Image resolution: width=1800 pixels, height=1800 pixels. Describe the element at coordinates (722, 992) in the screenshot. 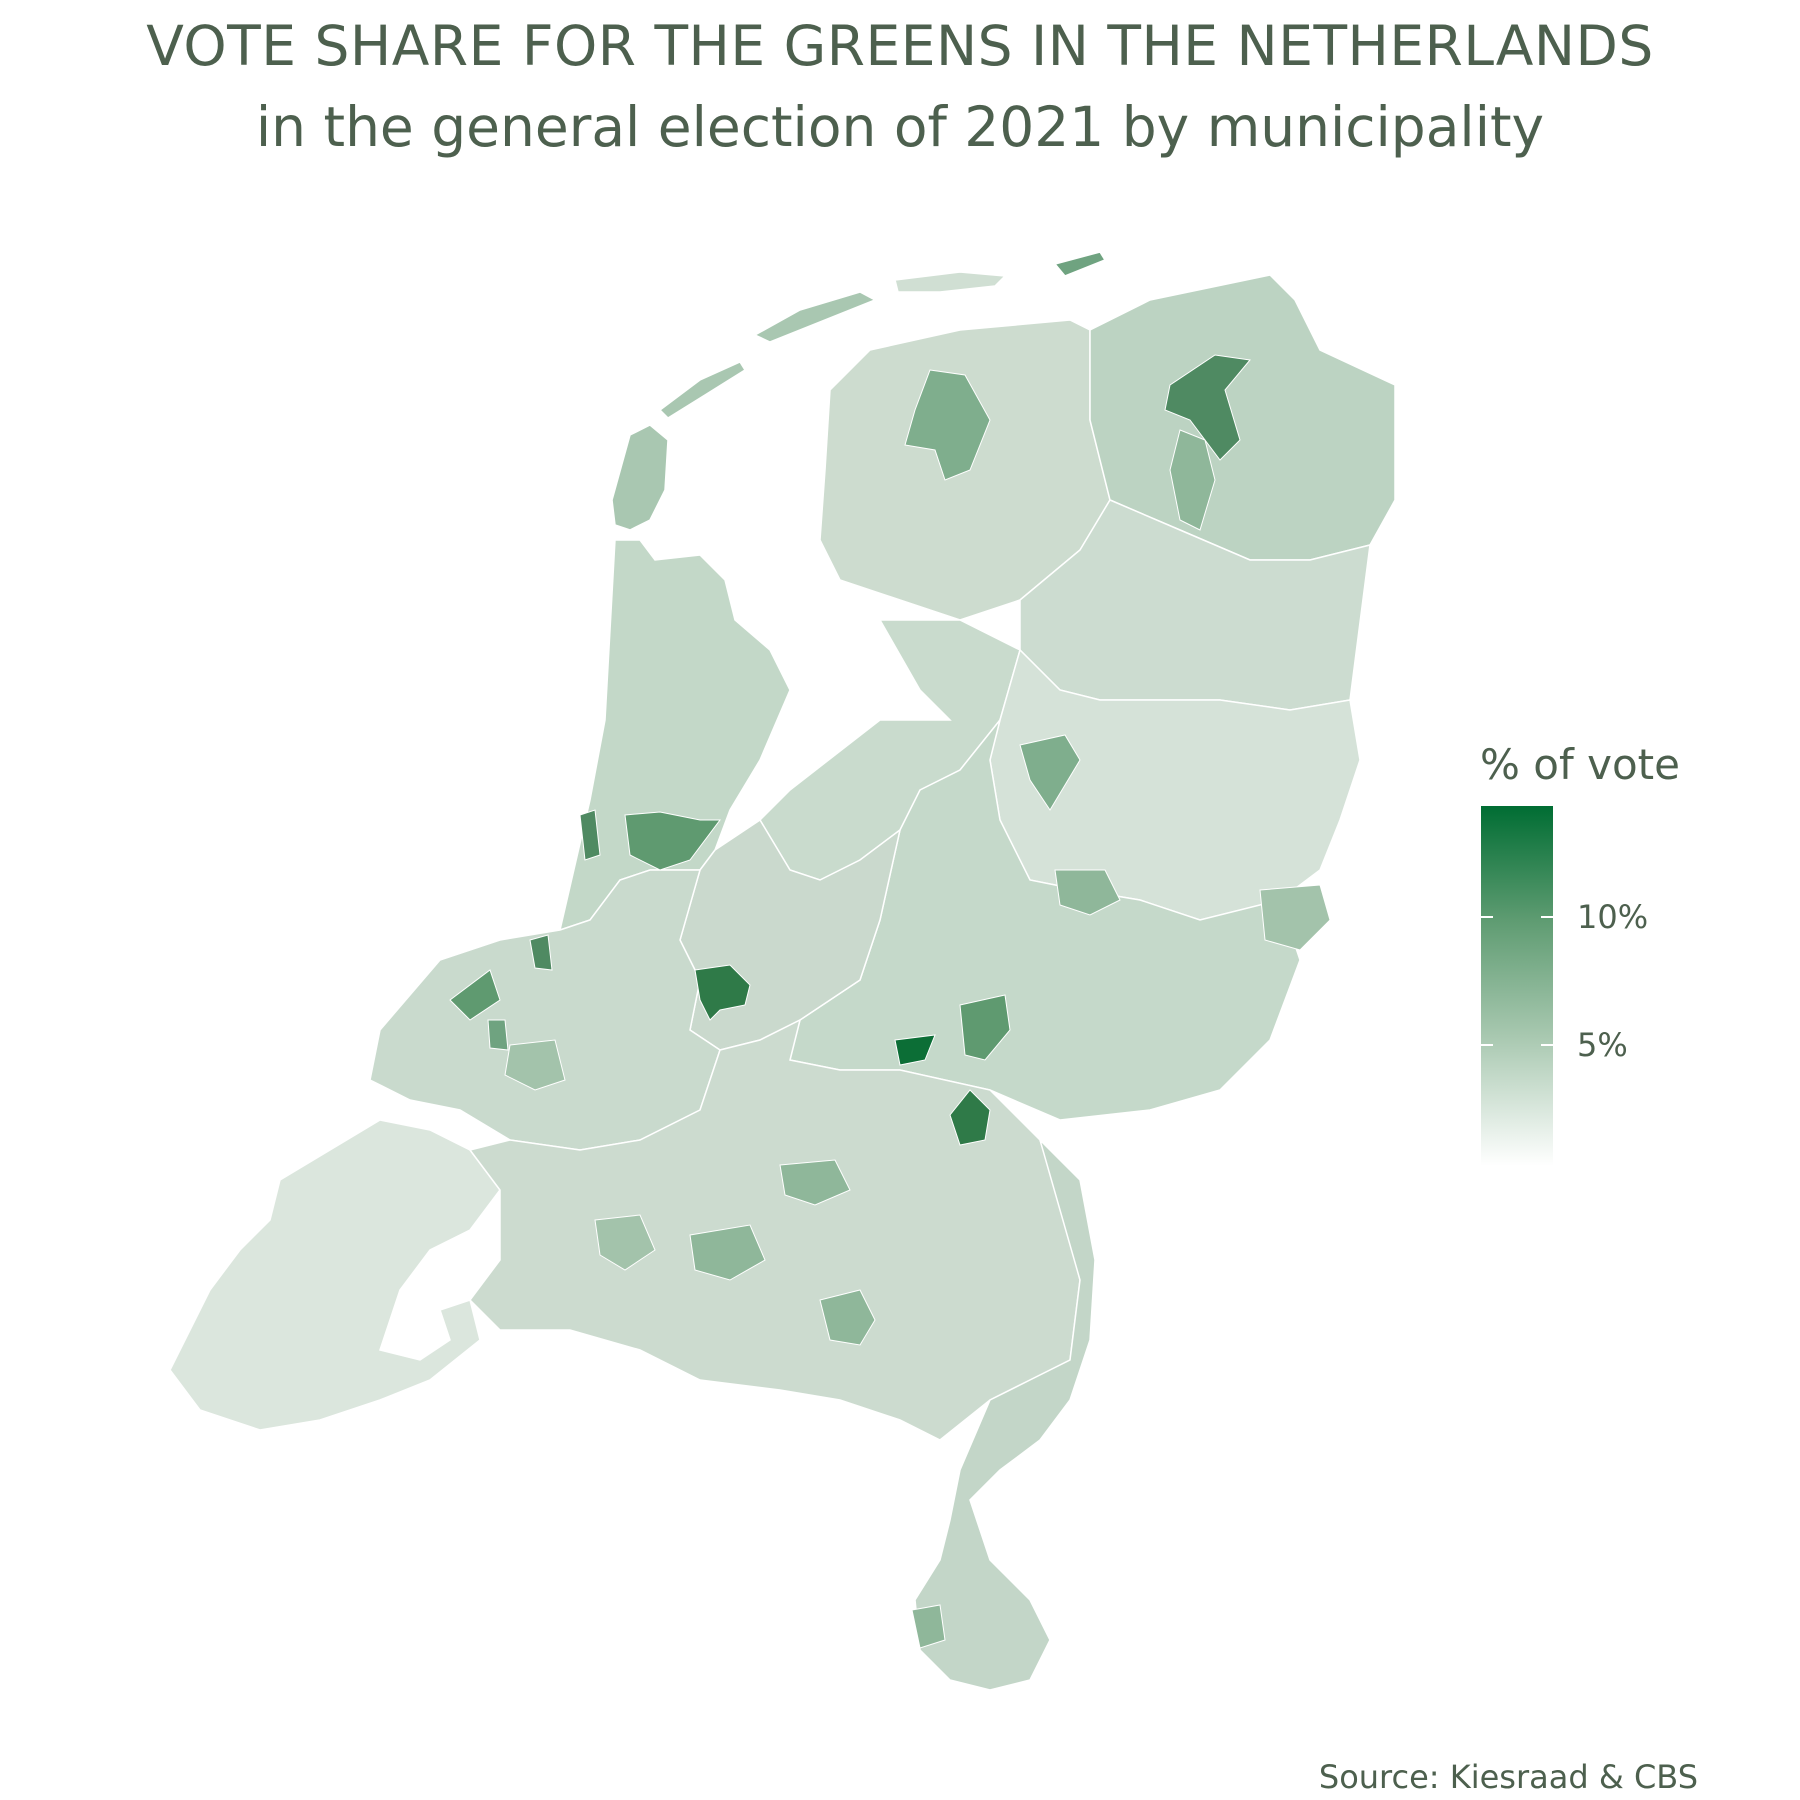

I see `municipality-utrecht` at that location.